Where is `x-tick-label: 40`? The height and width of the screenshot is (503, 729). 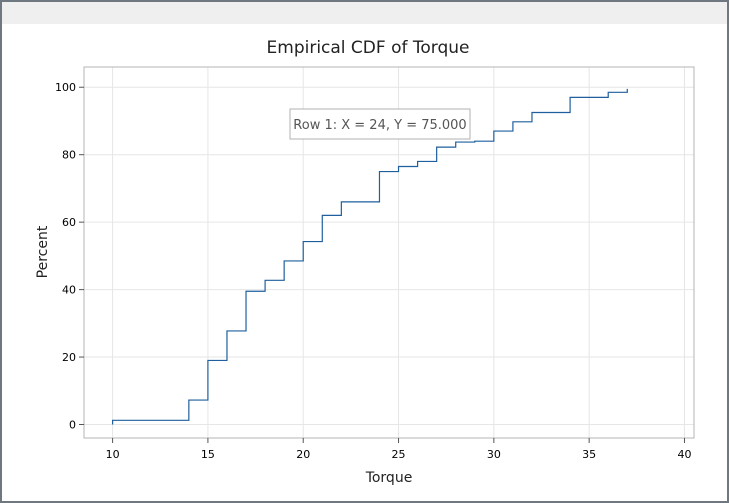 x-tick-label: 40 is located at coordinates (684, 454).